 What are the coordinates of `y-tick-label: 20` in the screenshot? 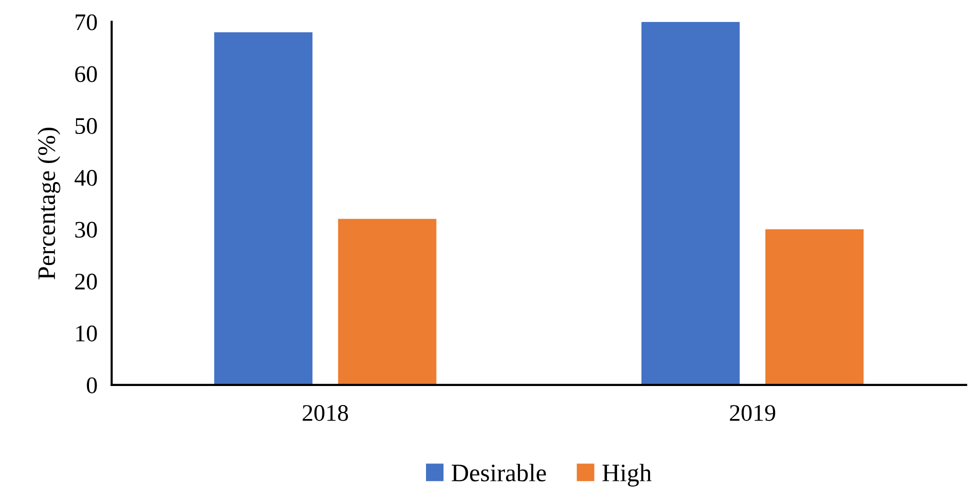 It's located at (86, 282).